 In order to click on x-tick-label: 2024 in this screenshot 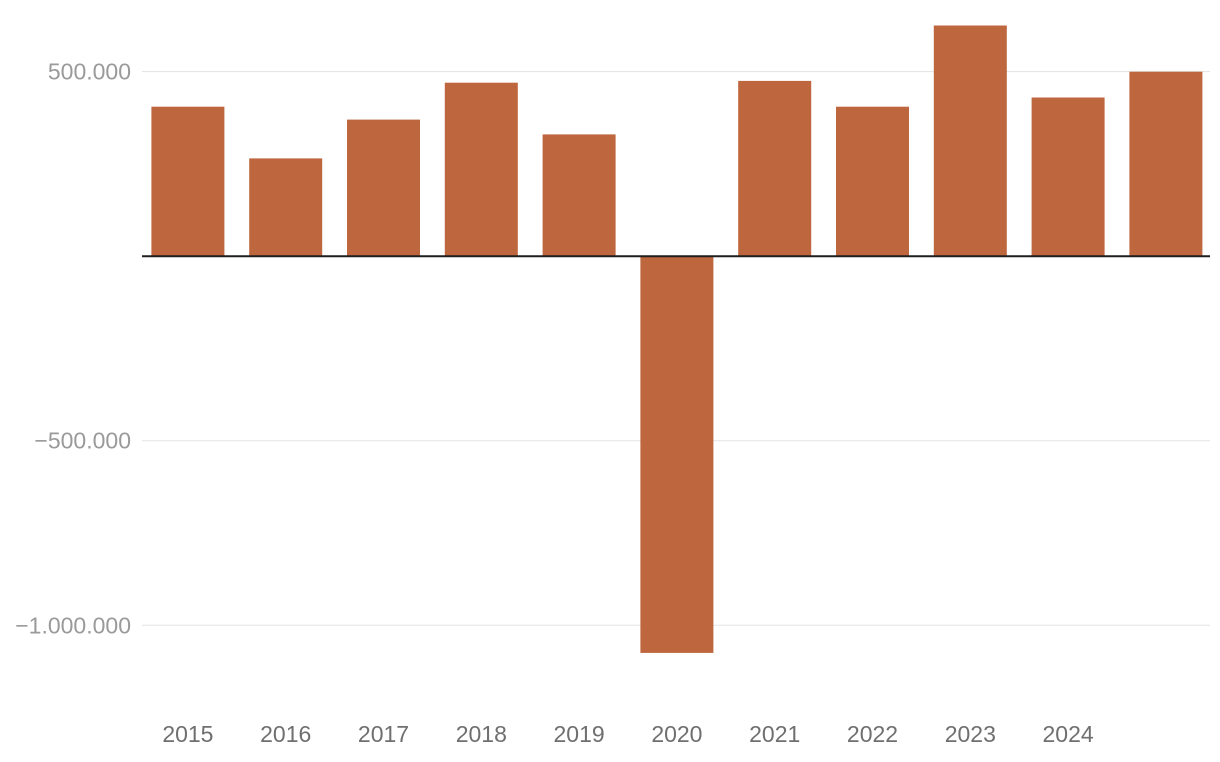, I will do `click(1068, 734)`.